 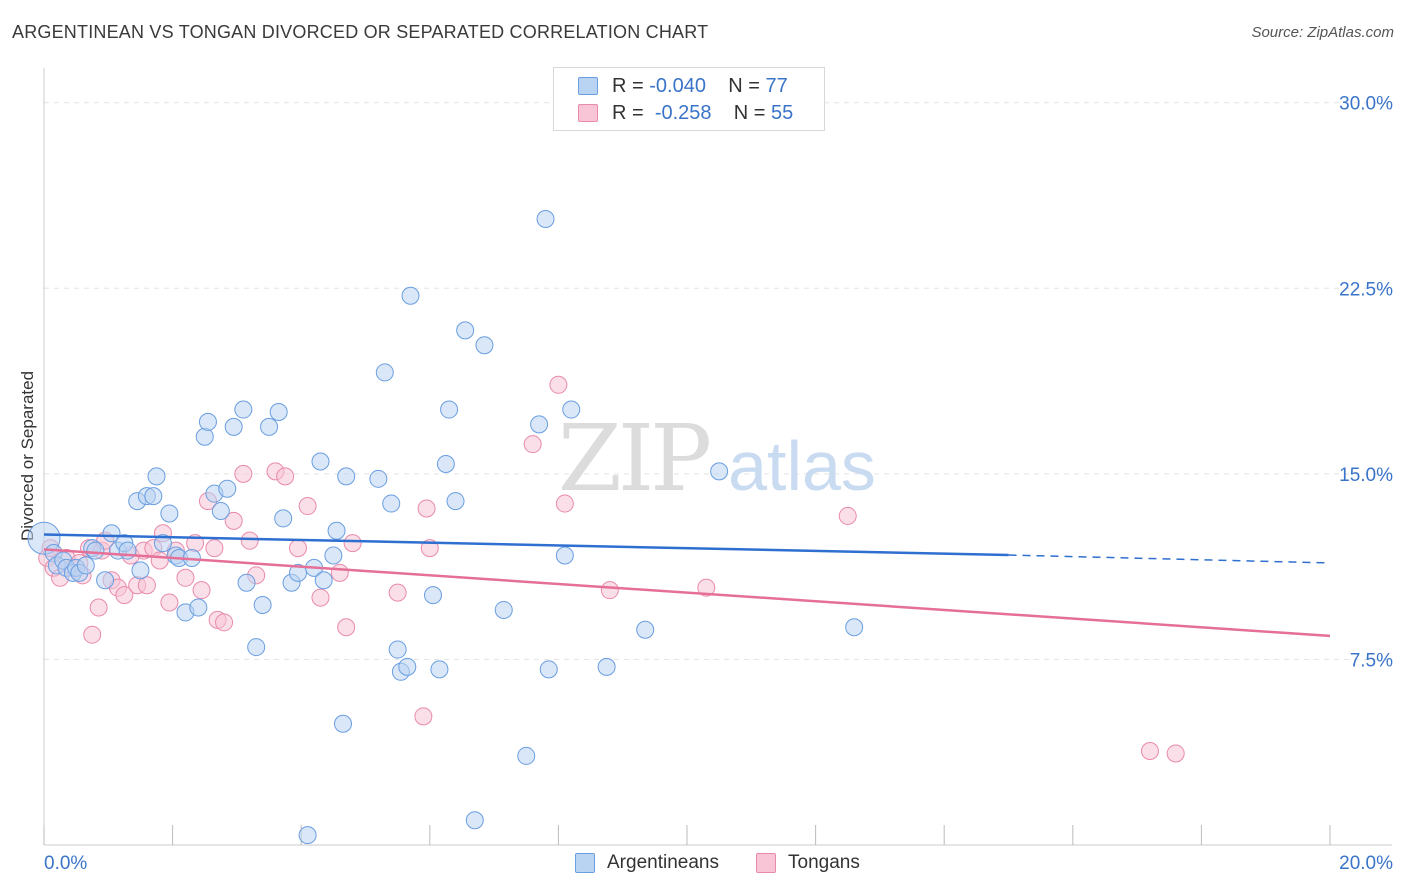 What do you see at coordinates (683, 112) in the screenshot?
I see `legend-r-value: -0.258` at bounding box center [683, 112].